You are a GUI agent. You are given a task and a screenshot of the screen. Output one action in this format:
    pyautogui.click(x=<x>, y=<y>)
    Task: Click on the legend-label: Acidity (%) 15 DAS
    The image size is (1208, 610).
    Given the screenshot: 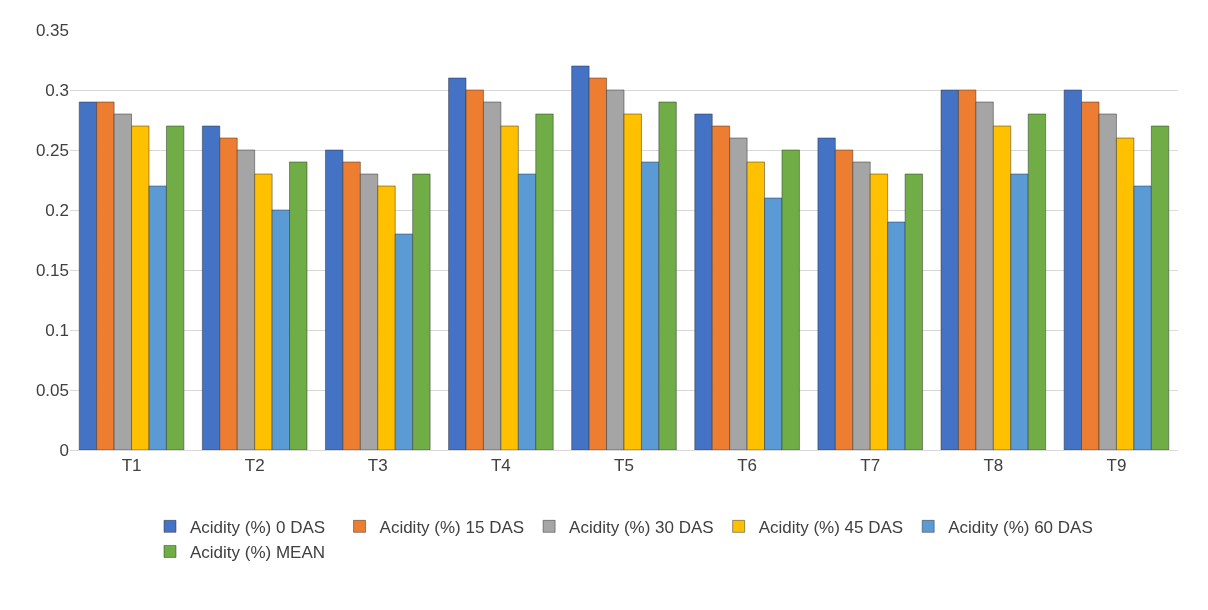 What is the action you would take?
    pyautogui.click(x=452, y=527)
    